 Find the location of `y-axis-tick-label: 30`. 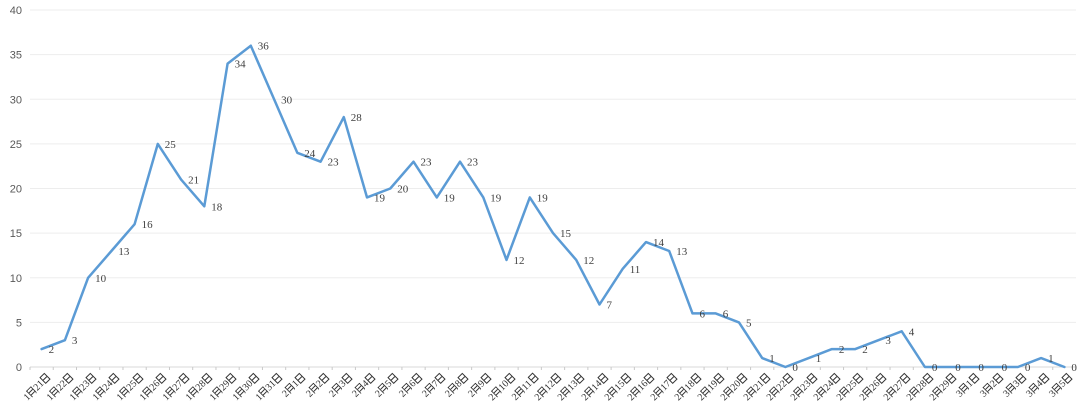

y-axis-tick-label: 30 is located at coordinates (16, 100).